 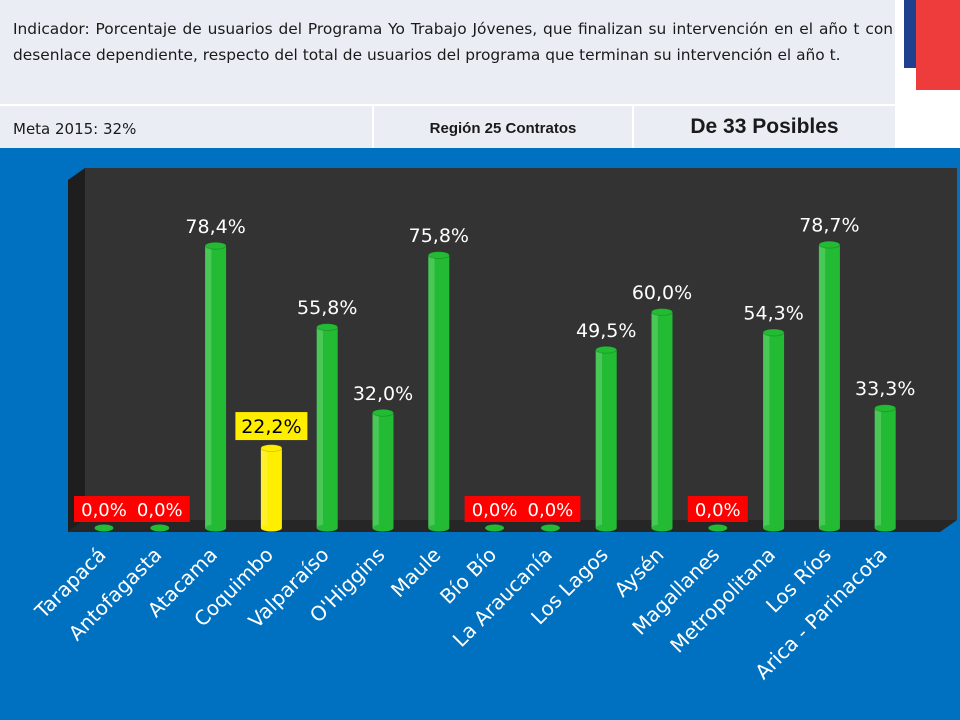 I want to click on data-label-tarapaca: 0,0%, so click(x=104, y=509).